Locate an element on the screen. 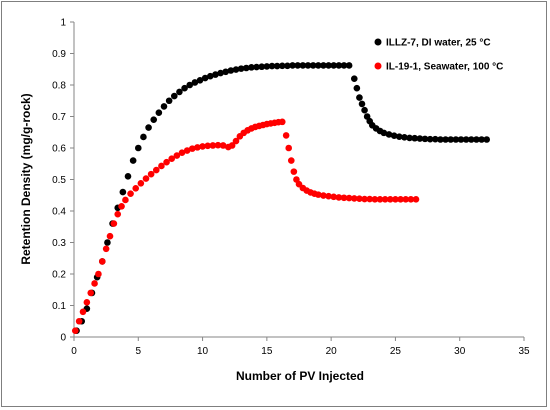 Image resolution: width=550 pixels, height=410 pixels. x-tick-label: 35 is located at coordinates (524, 351).